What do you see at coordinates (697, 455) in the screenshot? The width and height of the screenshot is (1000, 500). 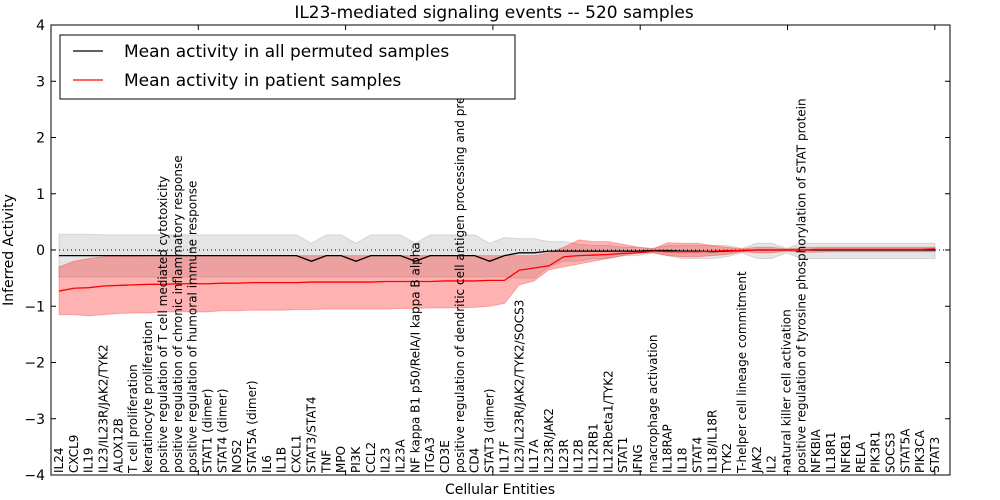 I see `category-label: STAT4` at bounding box center [697, 455].